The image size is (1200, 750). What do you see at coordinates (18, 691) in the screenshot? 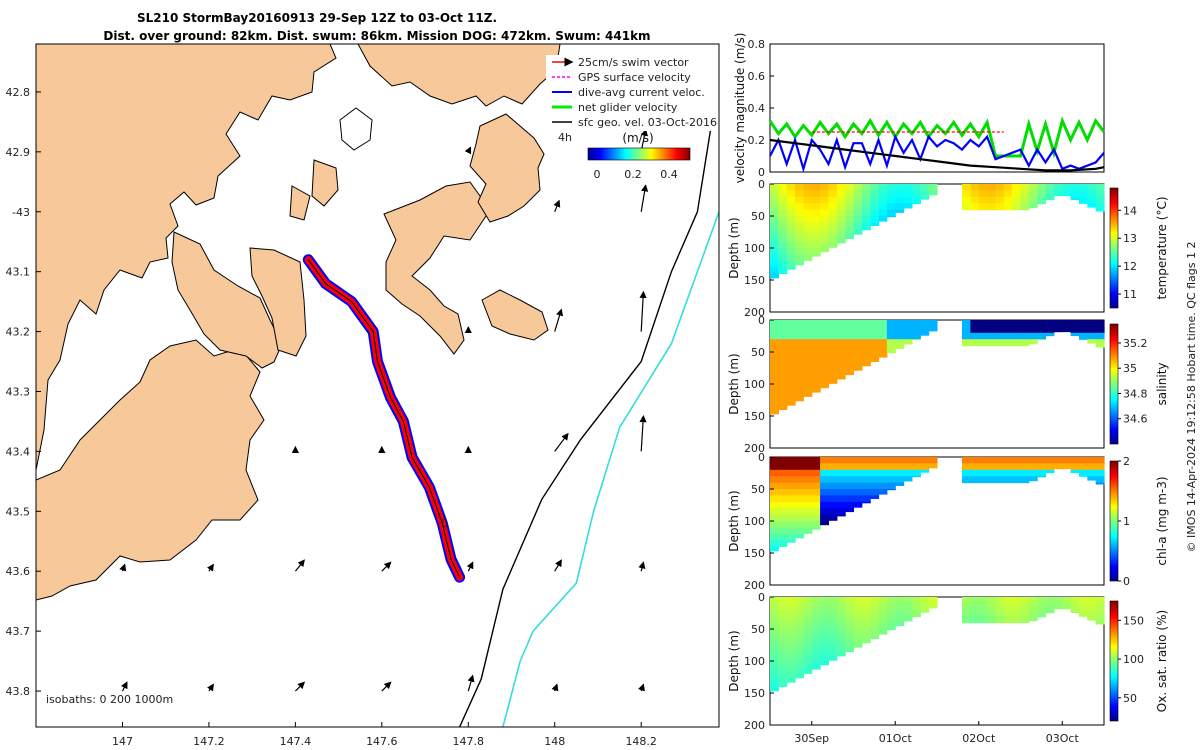
I see `map-y-tick-label-10: 43.8` at bounding box center [18, 691].